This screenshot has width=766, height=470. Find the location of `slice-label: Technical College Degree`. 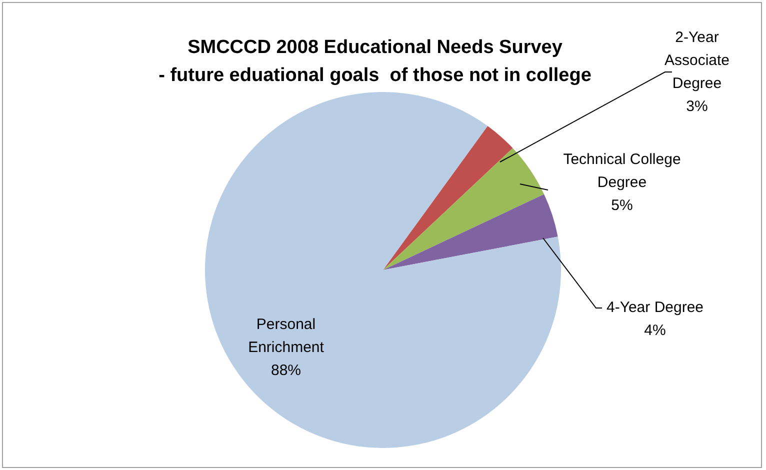

slice-label: Technical College Degree is located at coordinates (622, 171).